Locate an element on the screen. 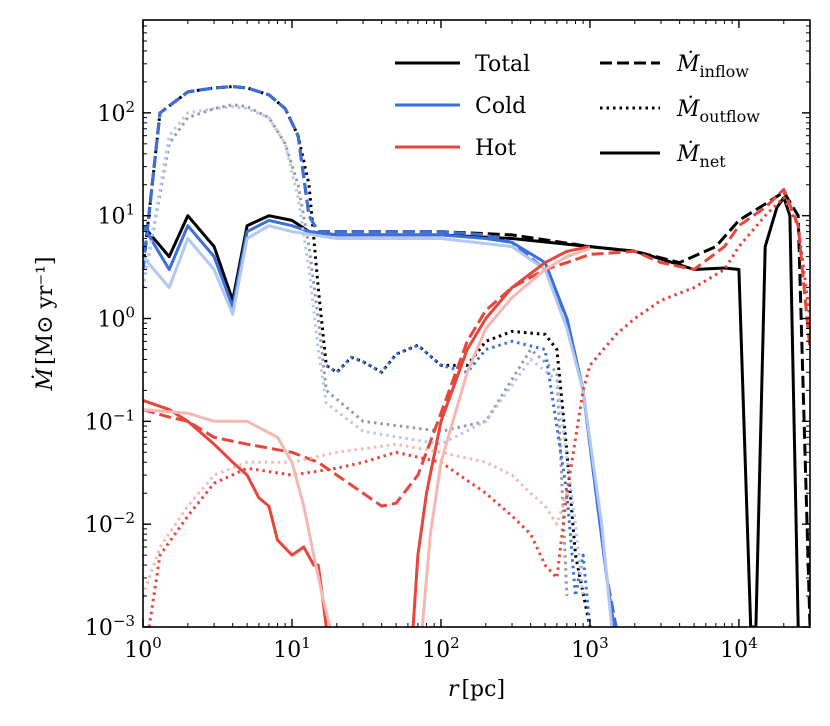 The height and width of the screenshot is (726, 830). y-tick-label: 10⁰ is located at coordinates (116, 318).